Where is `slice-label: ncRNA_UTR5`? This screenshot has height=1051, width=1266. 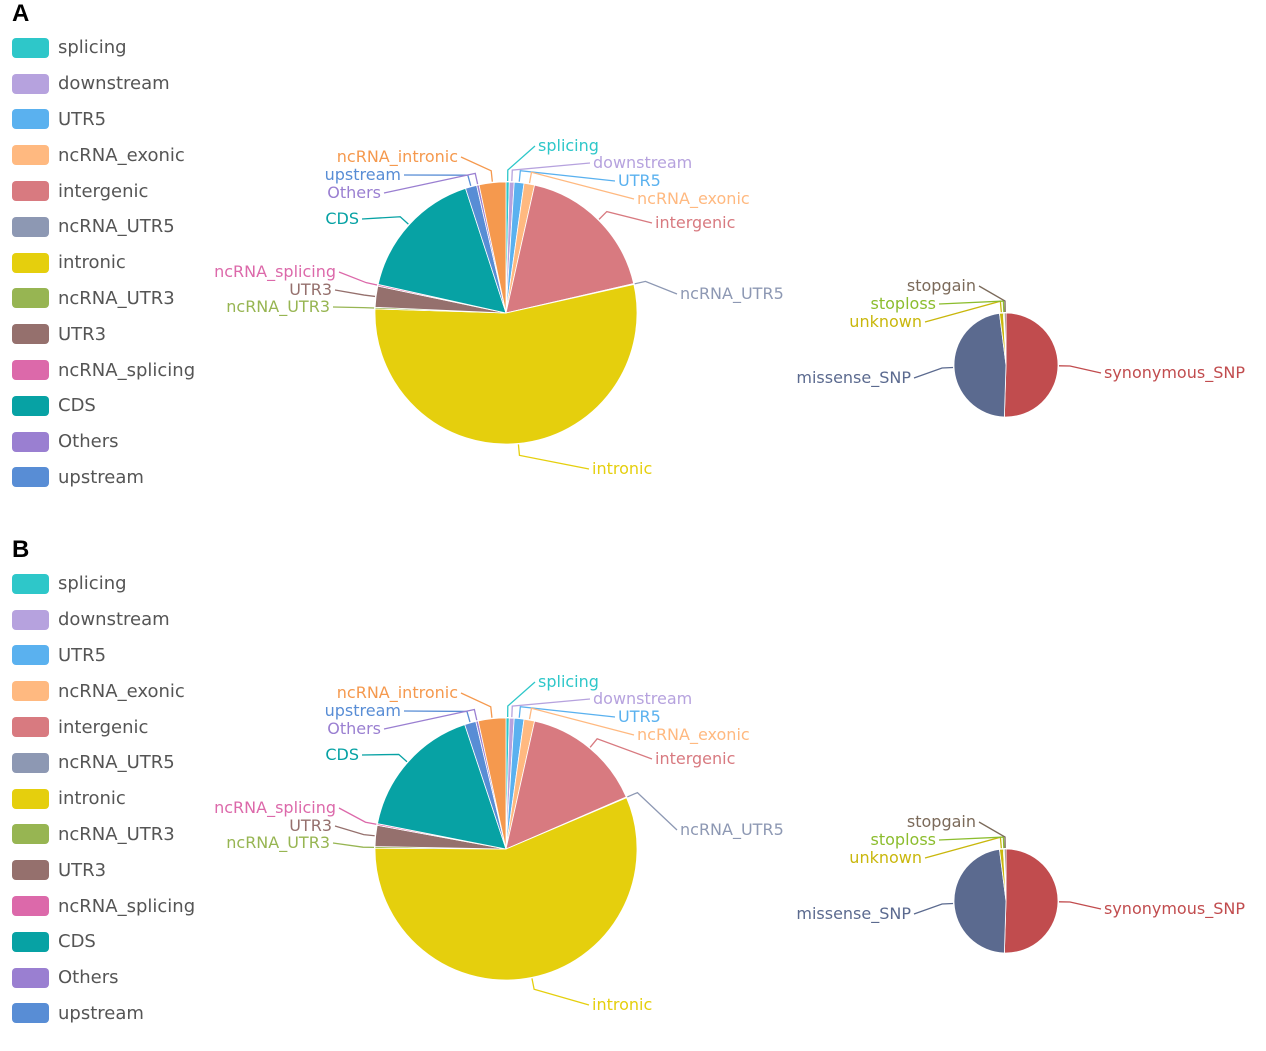
slice-label: ncRNA_UTR5 is located at coordinates (732, 830).